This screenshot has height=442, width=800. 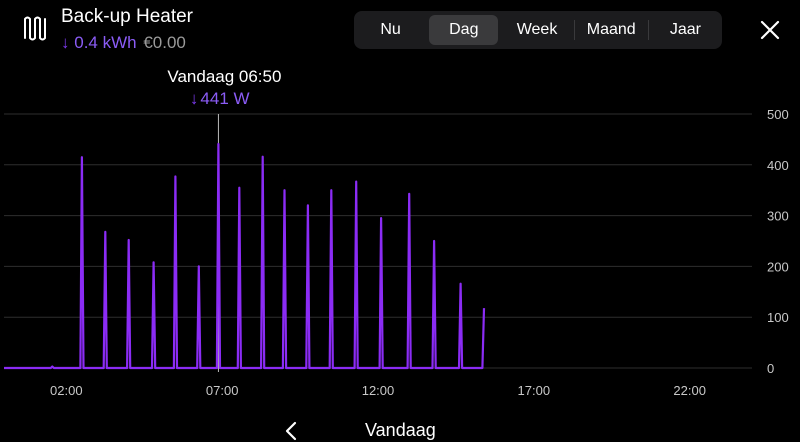 What do you see at coordinates (778, 216) in the screenshot?
I see `y-tick-label: 300` at bounding box center [778, 216].